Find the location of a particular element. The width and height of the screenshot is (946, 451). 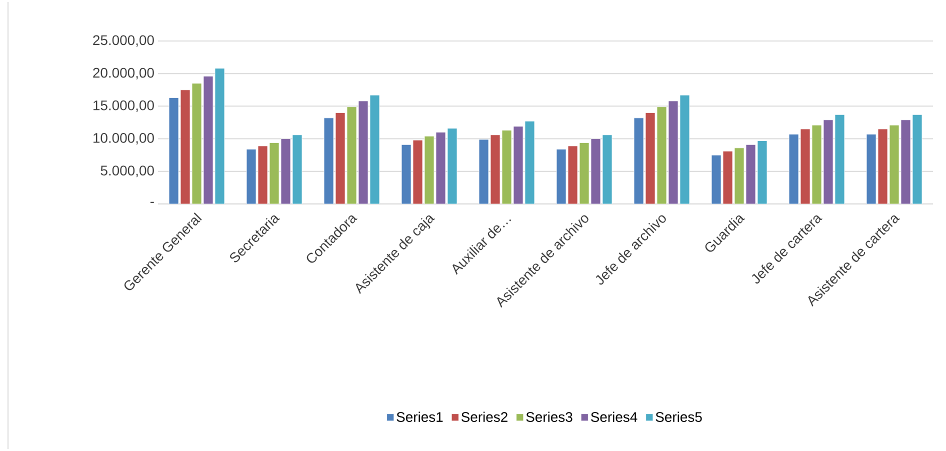

y-tick-label: 25.000,00 is located at coordinates (123, 41).